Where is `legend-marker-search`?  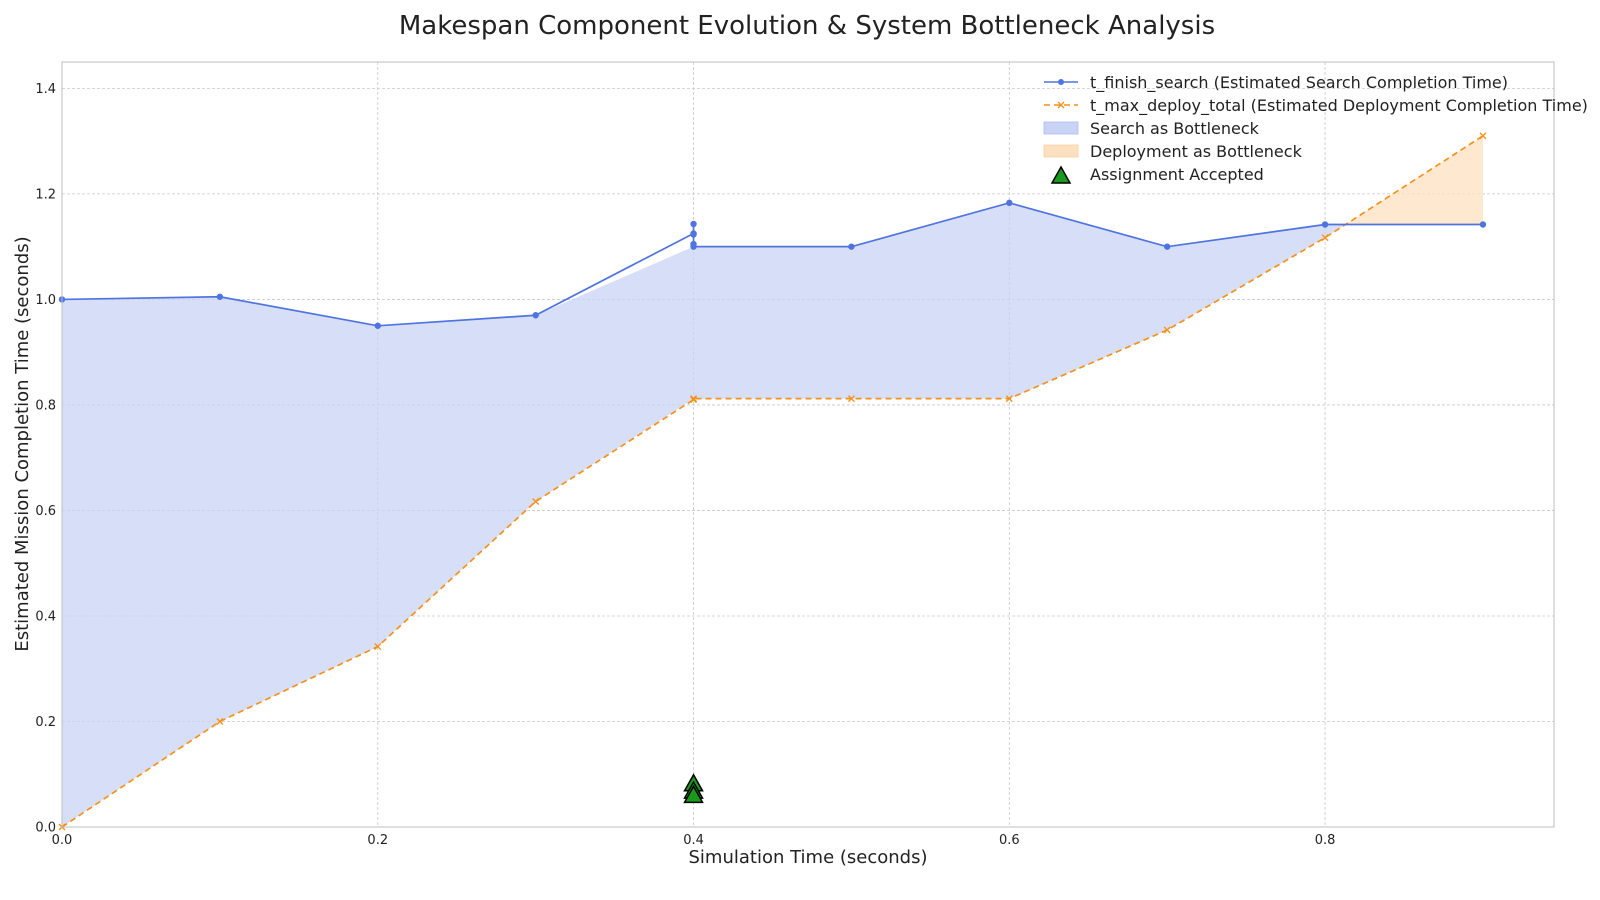
legend-marker-search is located at coordinates (1061, 82).